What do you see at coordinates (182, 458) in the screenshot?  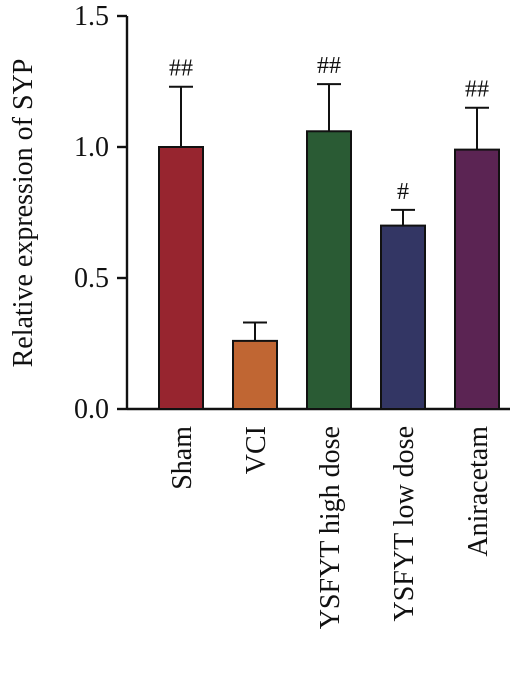 I see `x-tick-label-sham: Sham` at bounding box center [182, 458].